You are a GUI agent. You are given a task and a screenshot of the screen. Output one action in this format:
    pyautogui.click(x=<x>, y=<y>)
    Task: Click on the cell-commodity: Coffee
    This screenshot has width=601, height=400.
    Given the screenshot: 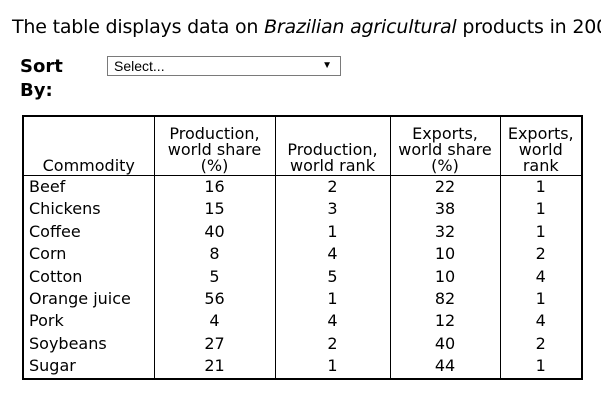 What is the action you would take?
    pyautogui.click(x=89, y=232)
    